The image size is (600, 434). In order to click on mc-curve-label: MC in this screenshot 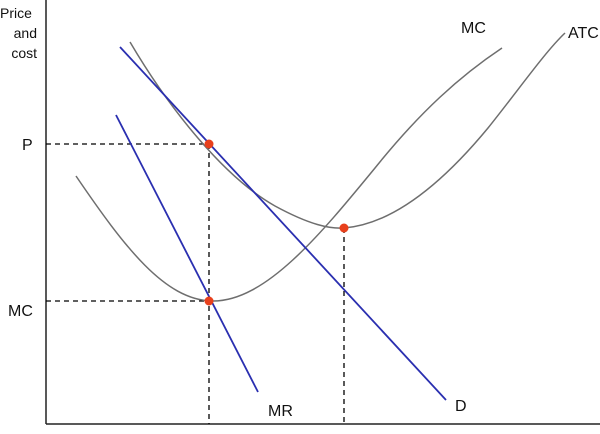, I will do `click(473, 28)`.